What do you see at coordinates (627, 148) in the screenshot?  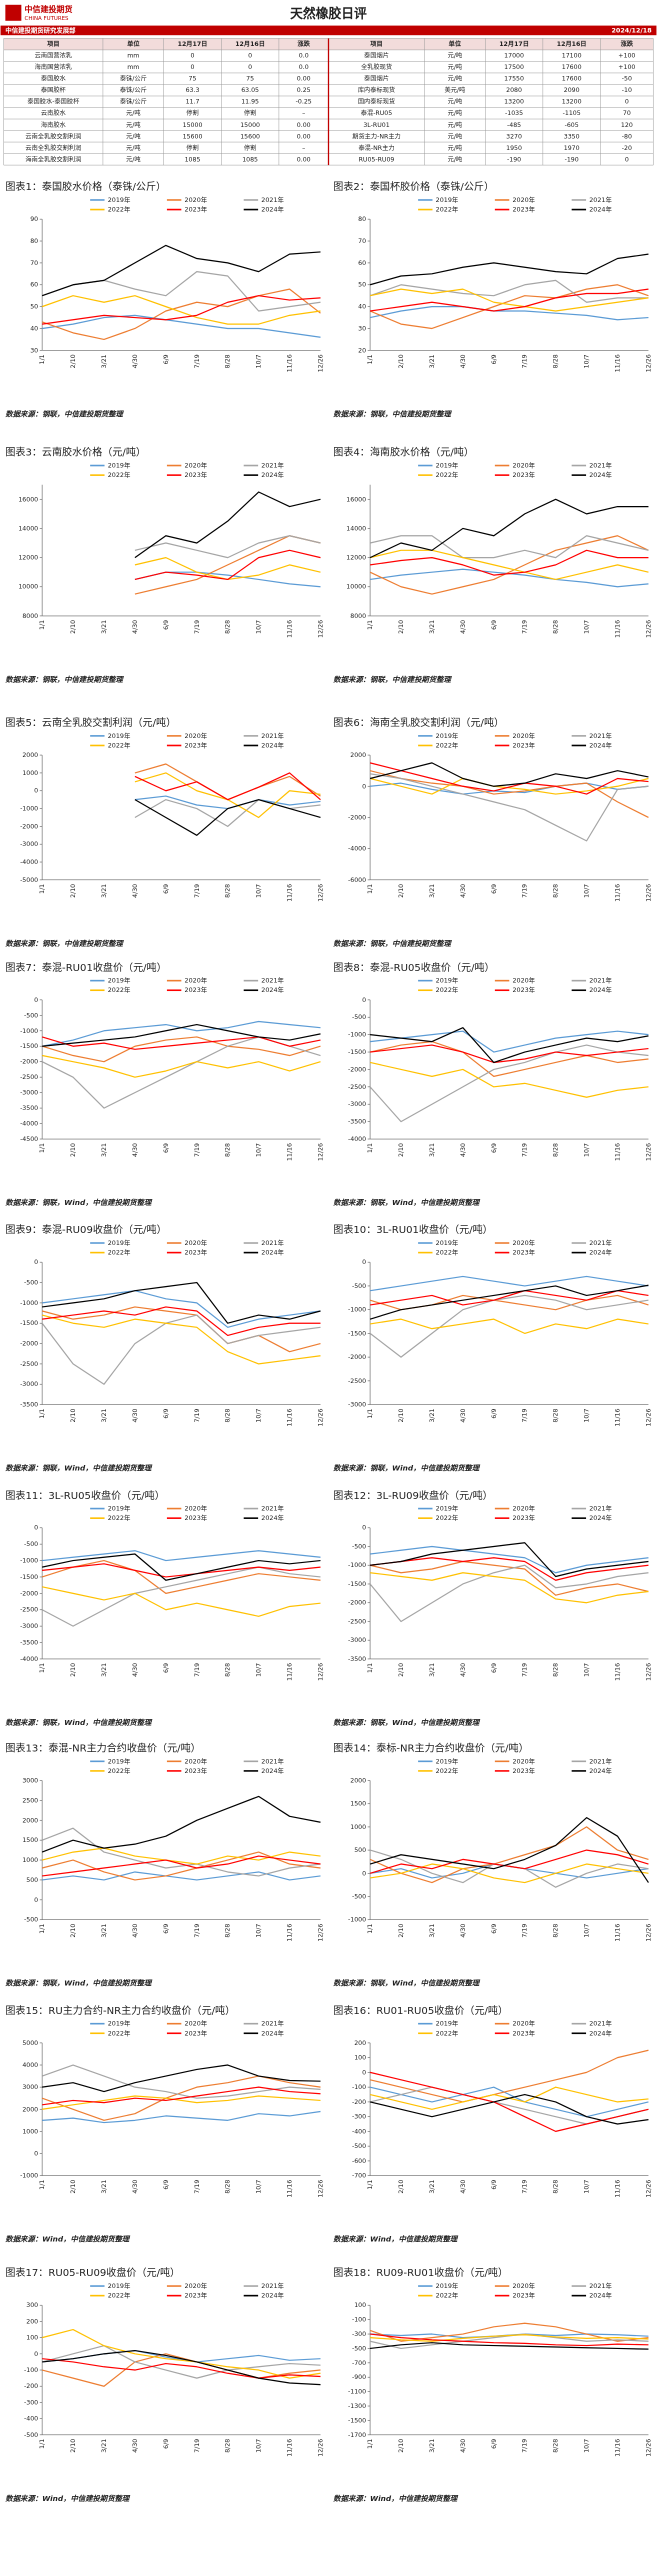 I see `table-cell: -20` at bounding box center [627, 148].